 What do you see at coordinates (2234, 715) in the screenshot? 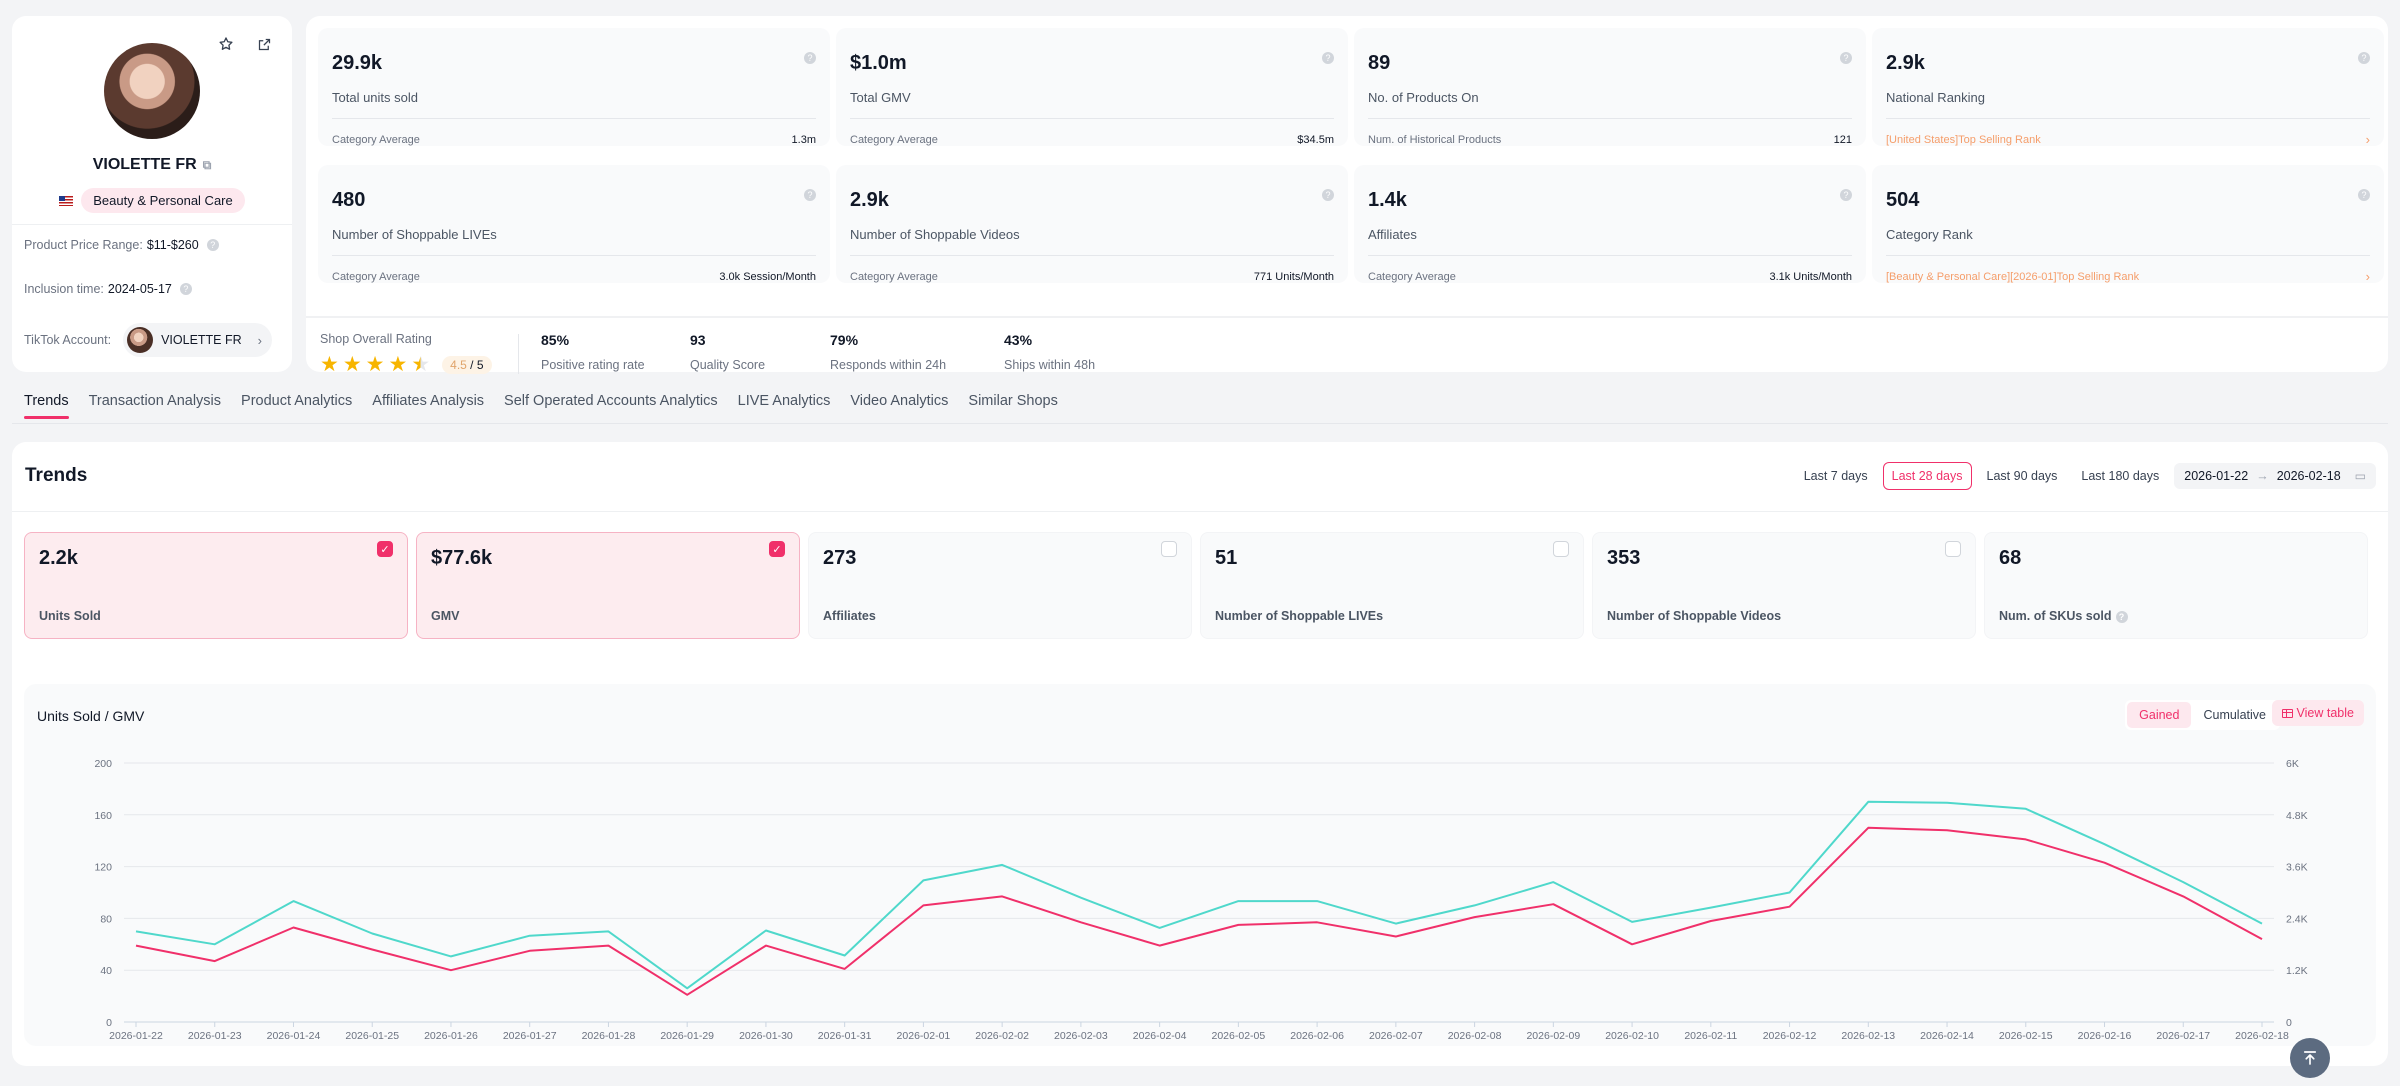
I see `cumulative-toggle: Cumulative` at bounding box center [2234, 715].